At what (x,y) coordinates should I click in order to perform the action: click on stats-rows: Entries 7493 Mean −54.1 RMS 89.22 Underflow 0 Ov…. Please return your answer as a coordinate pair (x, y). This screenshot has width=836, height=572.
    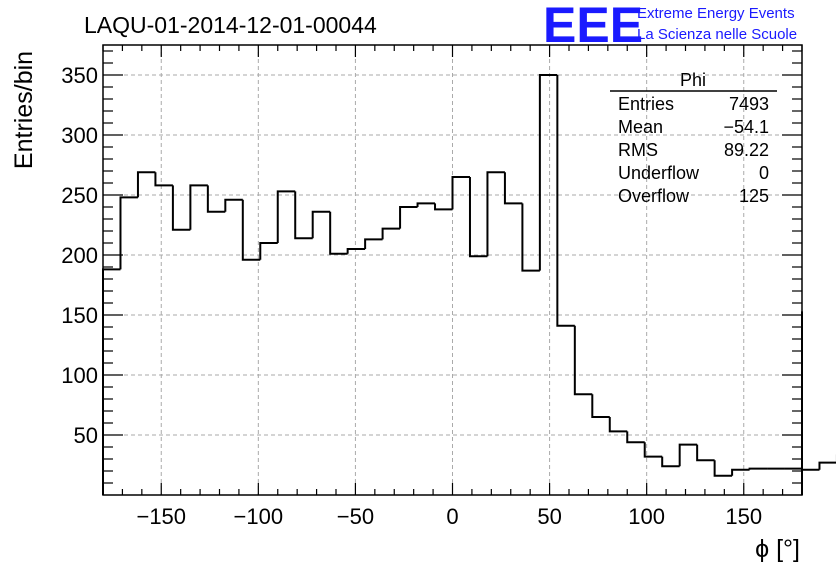
    Looking at the image, I should click on (693, 150).